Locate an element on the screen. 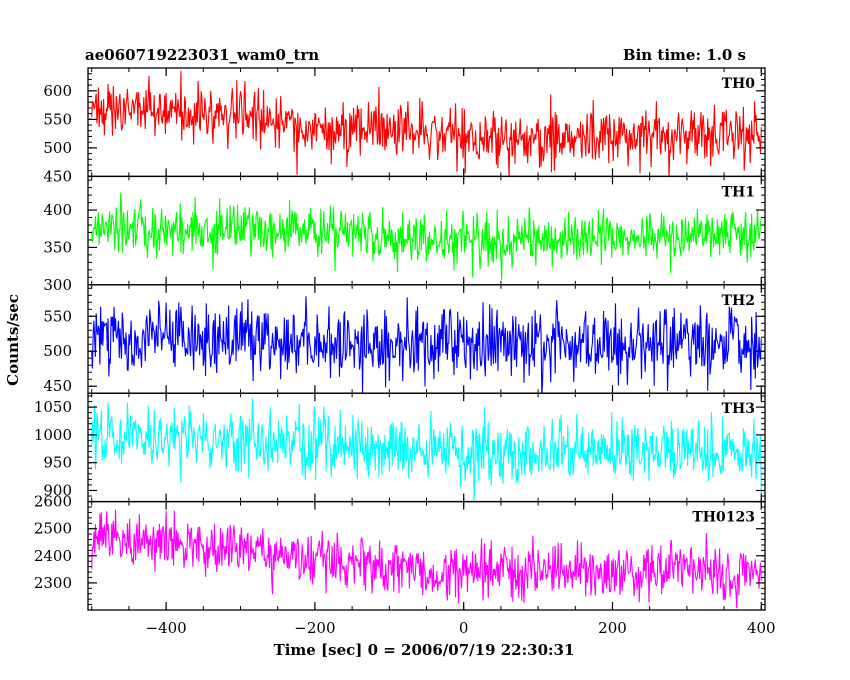 Image resolution: width=850 pixels, height=680 pixels. series-th2-line is located at coordinates (426, 345).